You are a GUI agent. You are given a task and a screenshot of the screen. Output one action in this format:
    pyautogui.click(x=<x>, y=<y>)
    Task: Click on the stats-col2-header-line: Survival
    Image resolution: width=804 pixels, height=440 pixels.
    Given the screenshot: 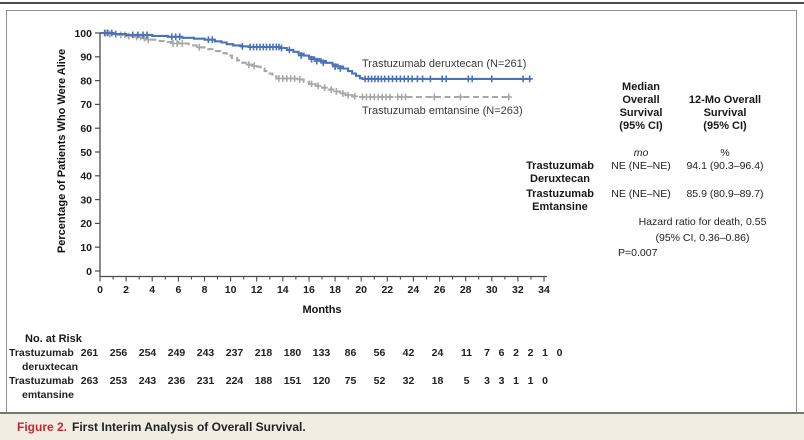 What is the action you would take?
    pyautogui.click(x=725, y=113)
    